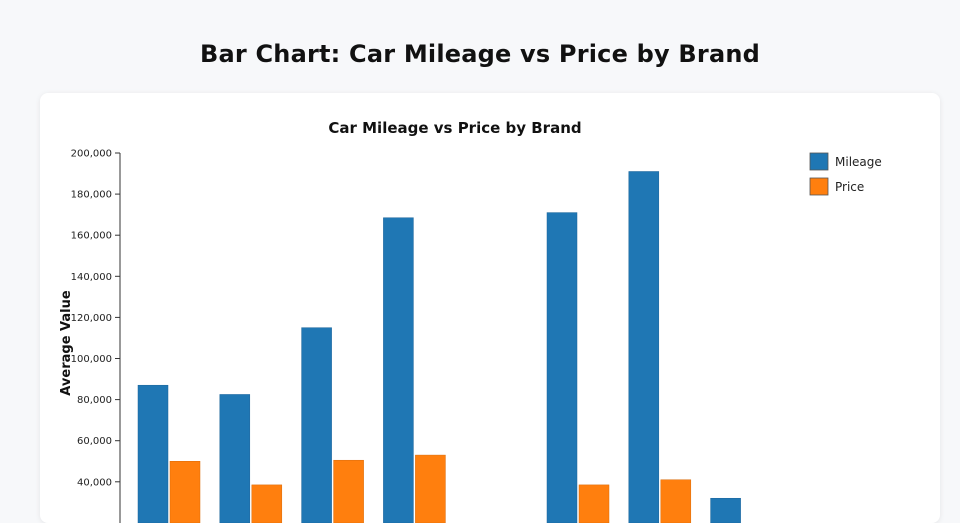  I want to click on y-tick-label: 160,000, so click(91, 236).